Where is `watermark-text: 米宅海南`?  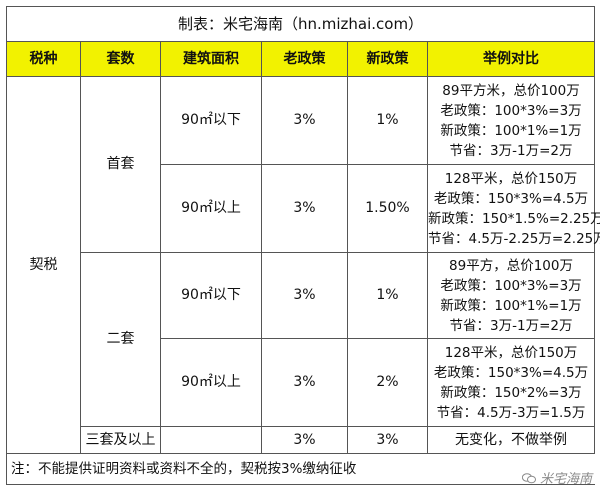 watermark-text: 米宅海南 is located at coordinates (565, 479).